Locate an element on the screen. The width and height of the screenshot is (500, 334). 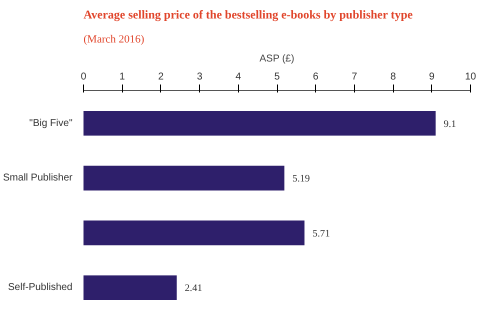
x-tick-label: 8 is located at coordinates (393, 77).